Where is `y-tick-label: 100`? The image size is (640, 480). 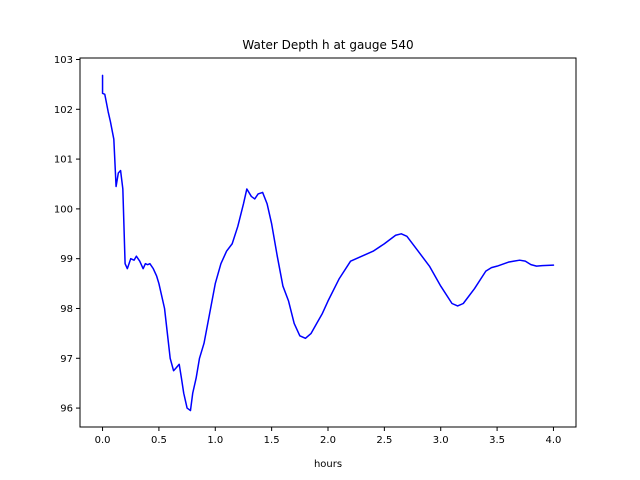 y-tick-label: 100 is located at coordinates (63, 209).